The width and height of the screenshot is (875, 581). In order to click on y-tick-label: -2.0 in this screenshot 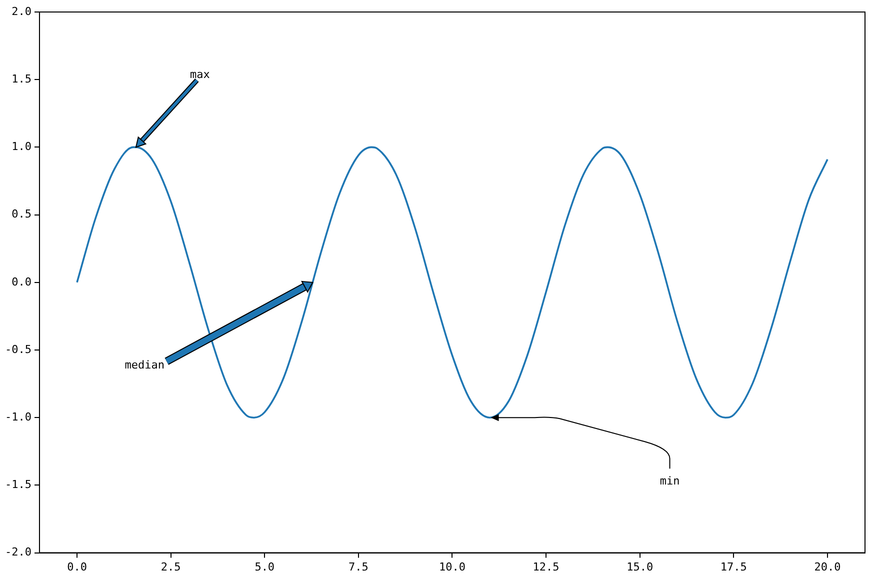, I will do `click(18, 552)`.